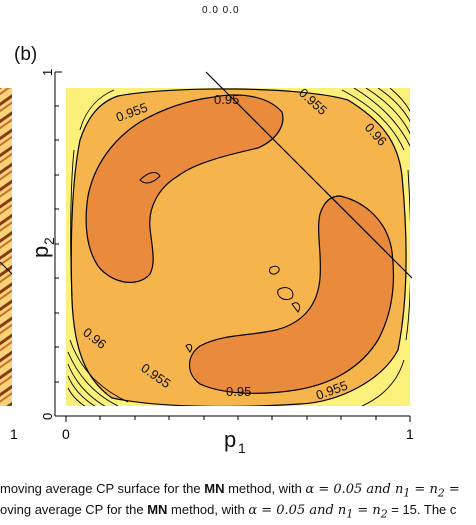  I want to click on dense-contour-lines-bottom-left, so click(98, 372).